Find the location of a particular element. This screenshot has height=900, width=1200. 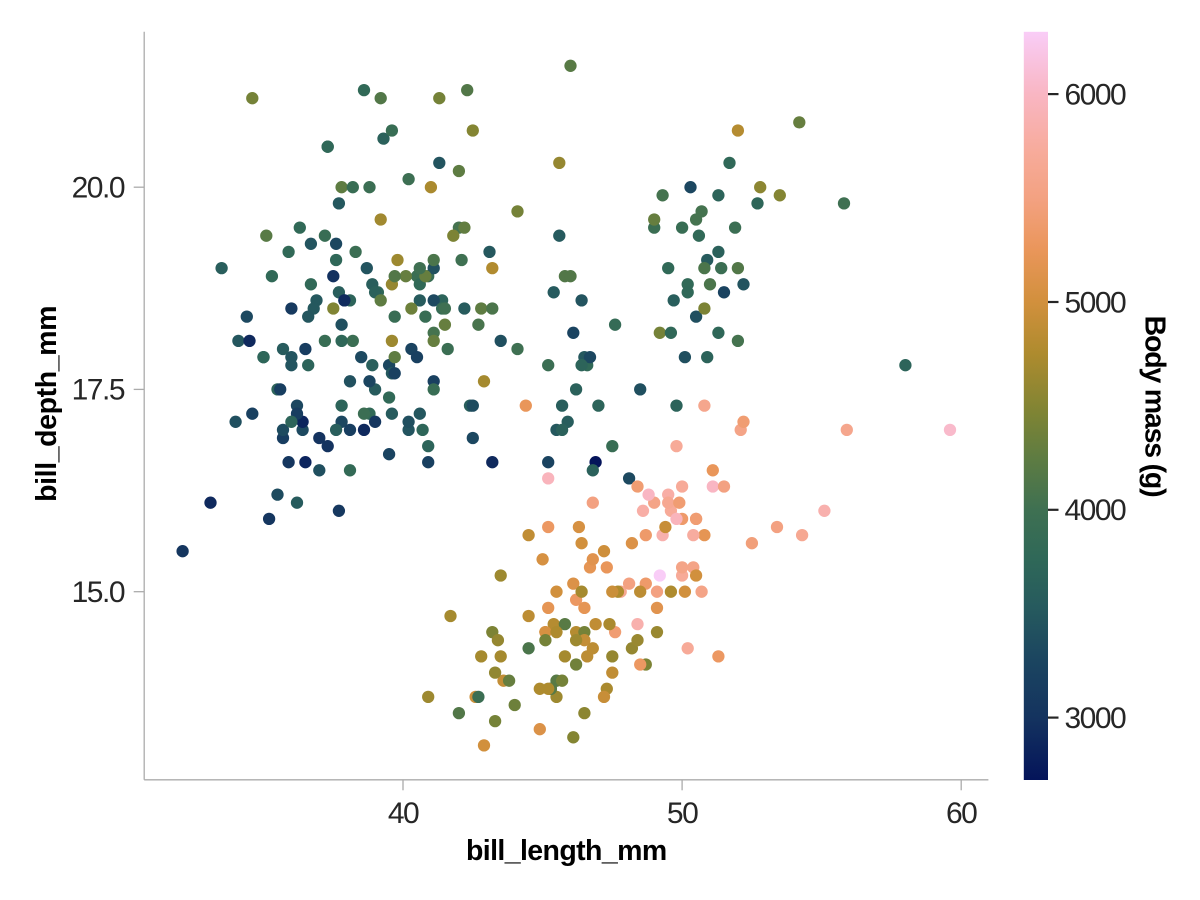

svg-text: bill_length_mm is located at coordinates (566, 851).